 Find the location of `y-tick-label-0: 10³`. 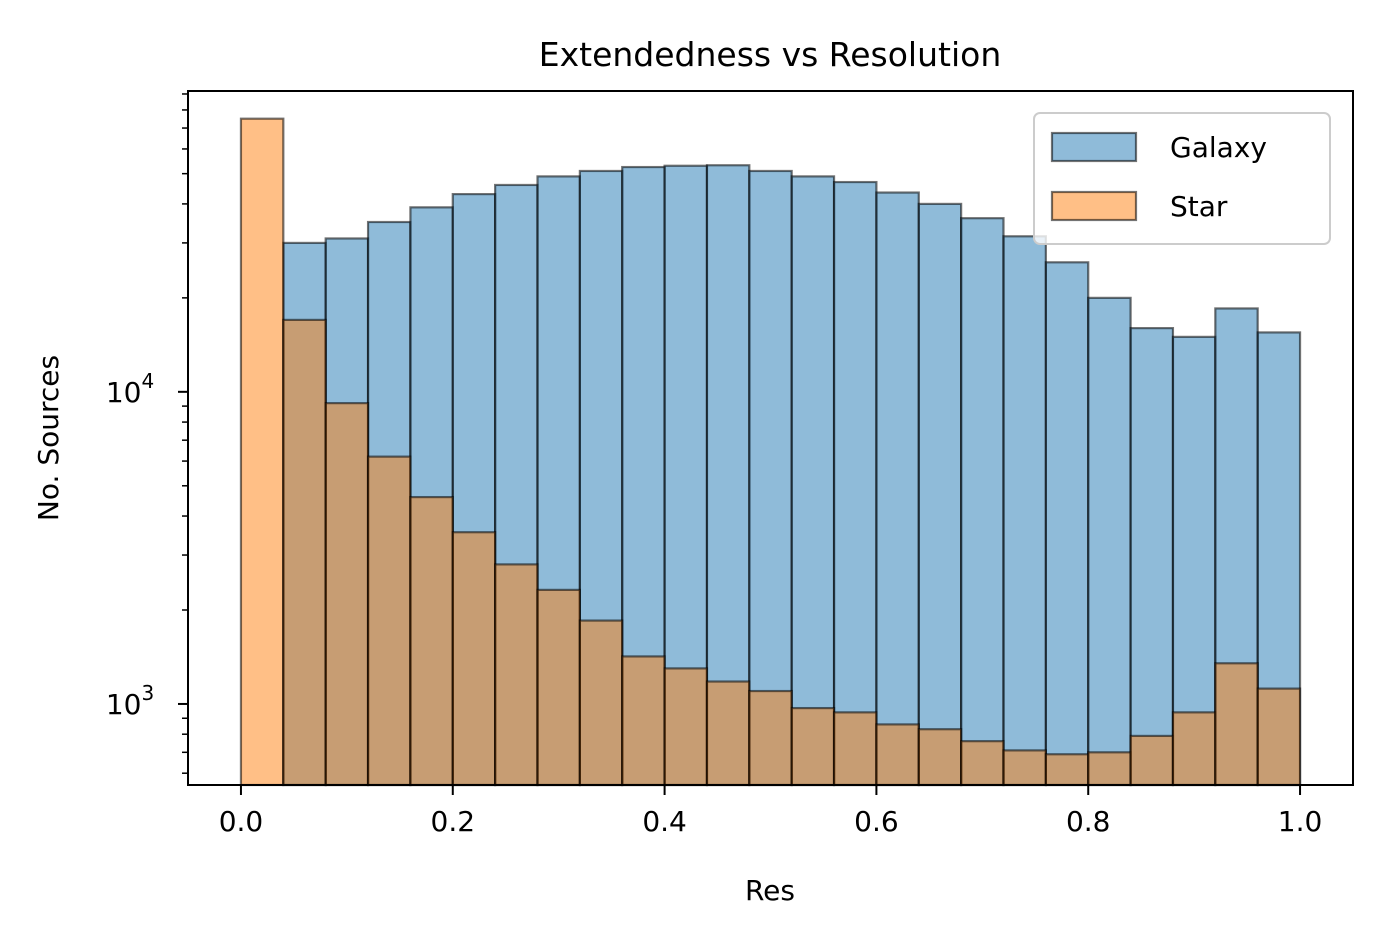

y-tick-label-0: 10³ is located at coordinates (130, 701).